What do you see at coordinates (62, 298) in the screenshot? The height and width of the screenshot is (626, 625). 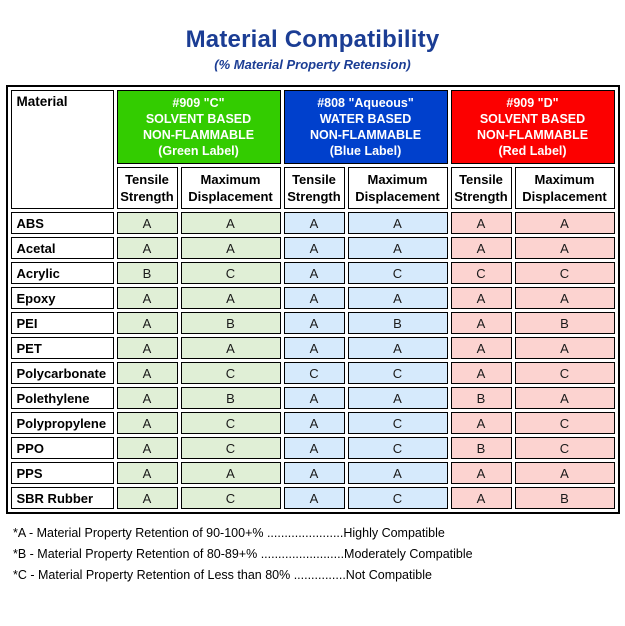 I see `material-cell: Epoxy` at bounding box center [62, 298].